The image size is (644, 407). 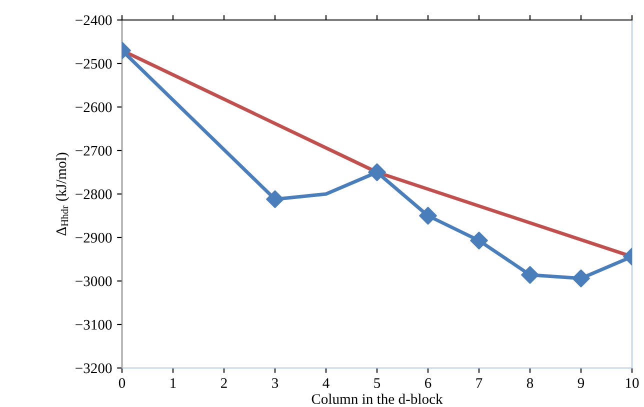 What do you see at coordinates (122, 383) in the screenshot?
I see `x-tick-label: 0` at bounding box center [122, 383].